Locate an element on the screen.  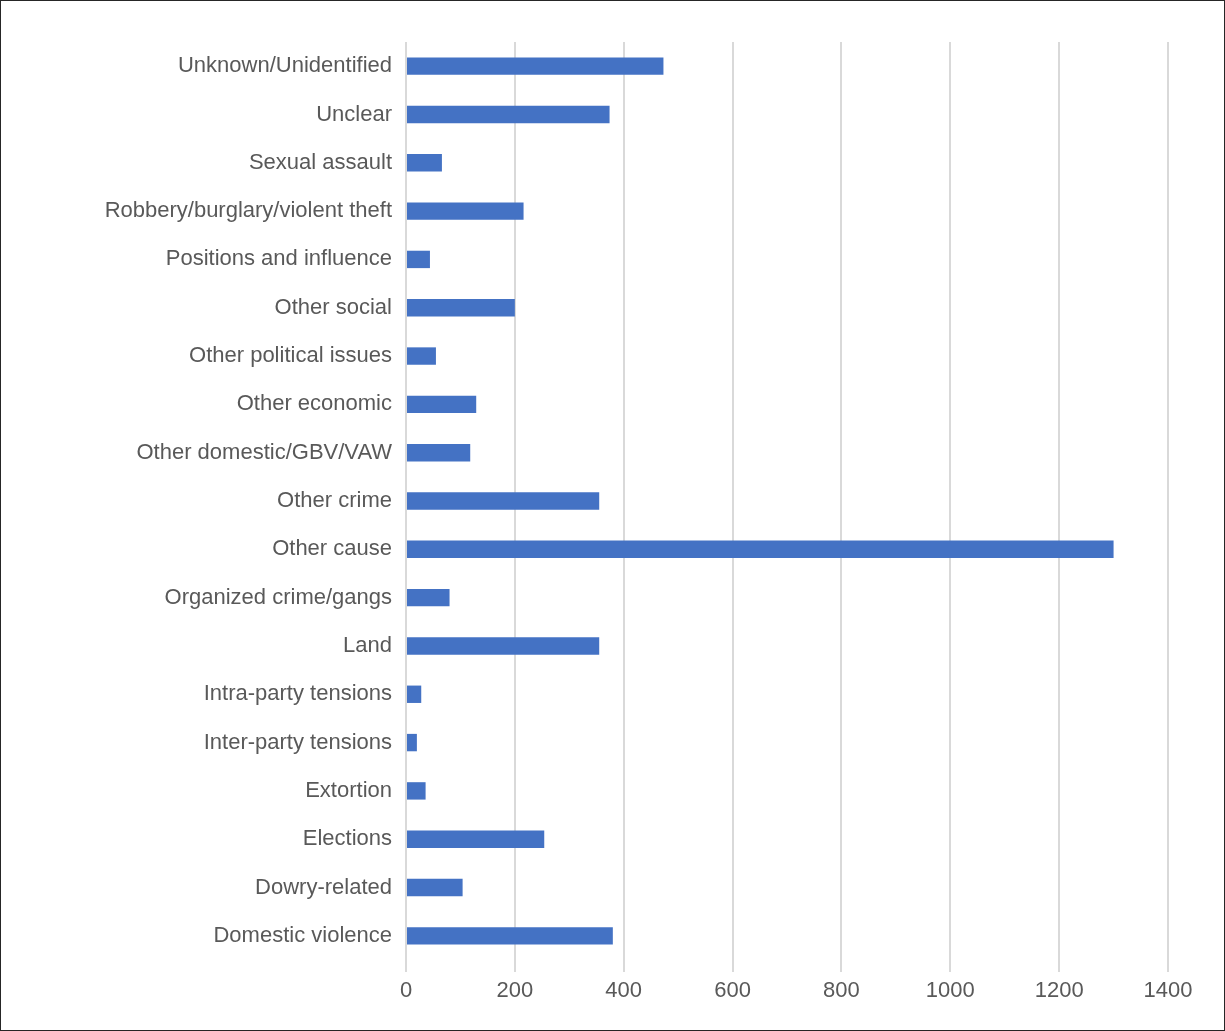
x-tick-label: 200 is located at coordinates (515, 990).